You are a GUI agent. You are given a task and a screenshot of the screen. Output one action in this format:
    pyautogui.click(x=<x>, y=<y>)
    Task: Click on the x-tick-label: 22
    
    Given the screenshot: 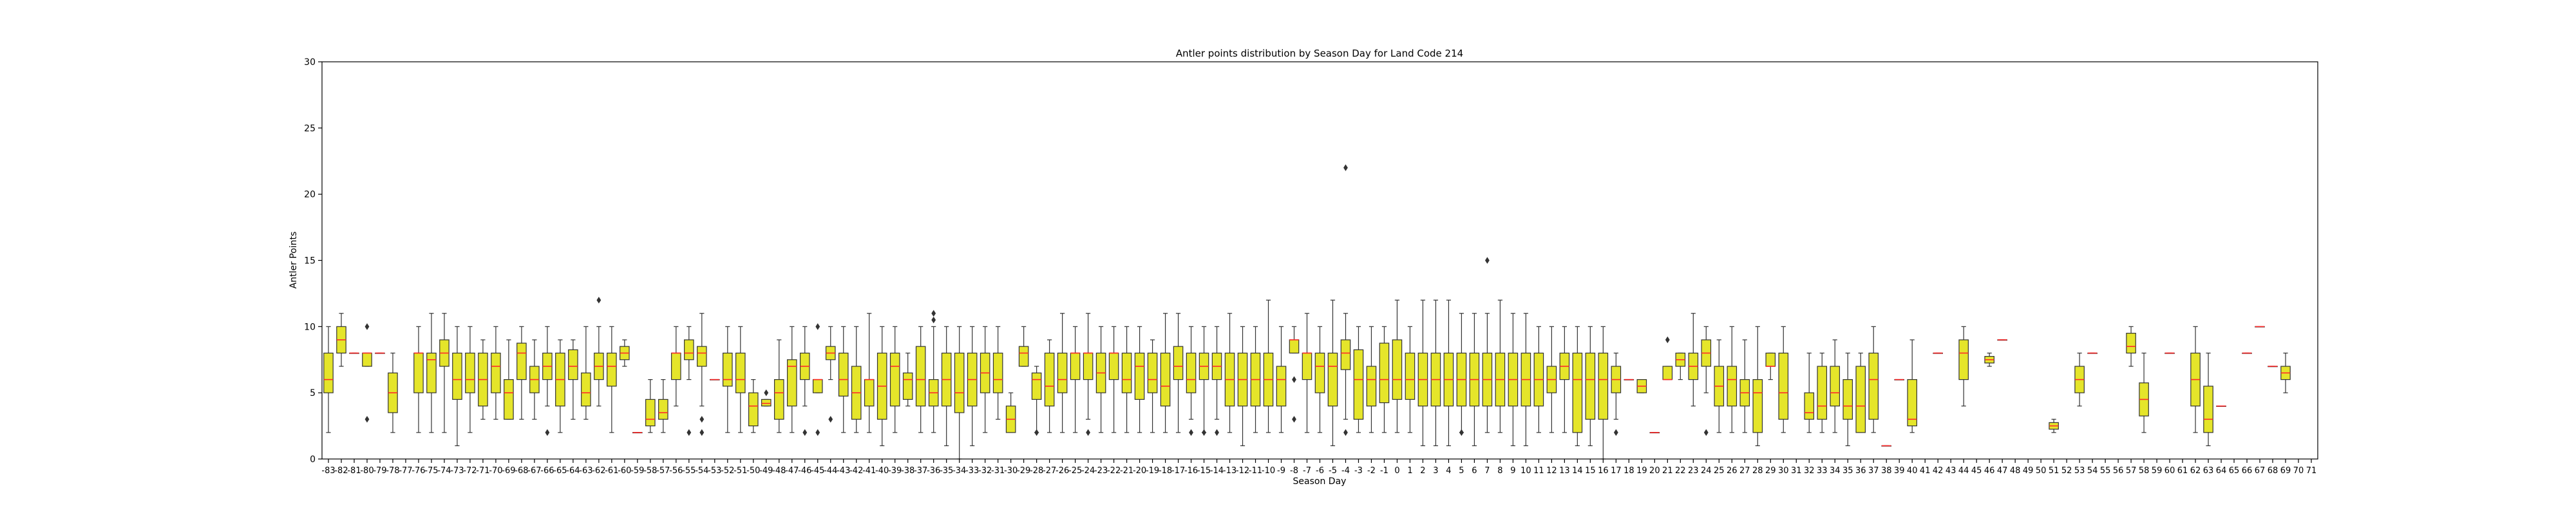 What is the action you would take?
    pyautogui.click(x=1680, y=471)
    